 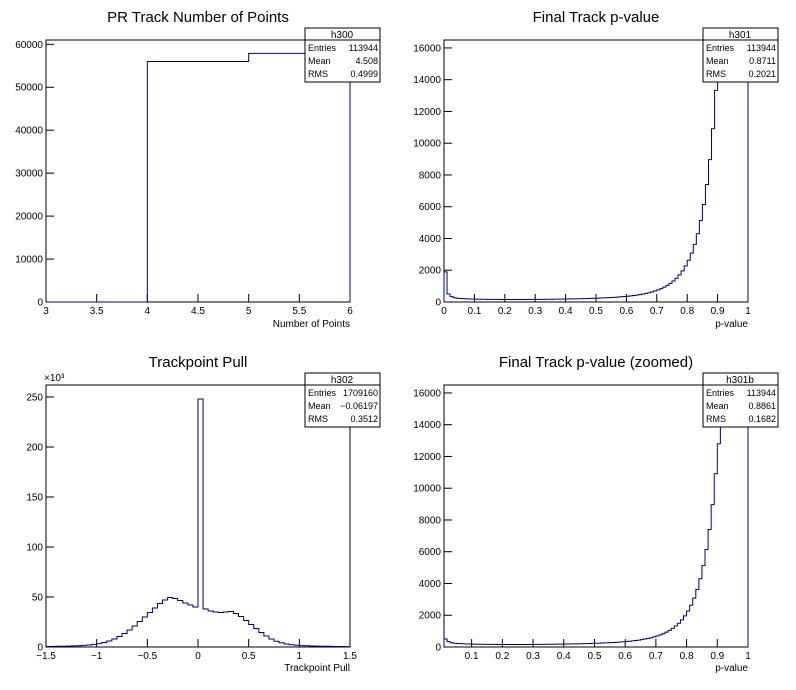 I want to click on x-tick-label: 4, so click(x=148, y=311).